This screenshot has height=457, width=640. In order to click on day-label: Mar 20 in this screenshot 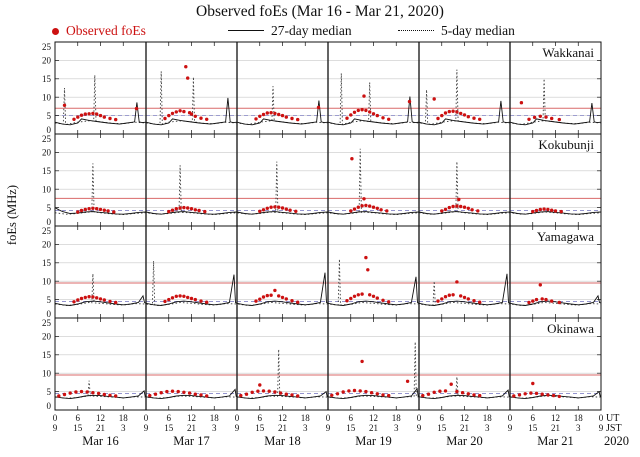, I will do `click(464, 441)`.